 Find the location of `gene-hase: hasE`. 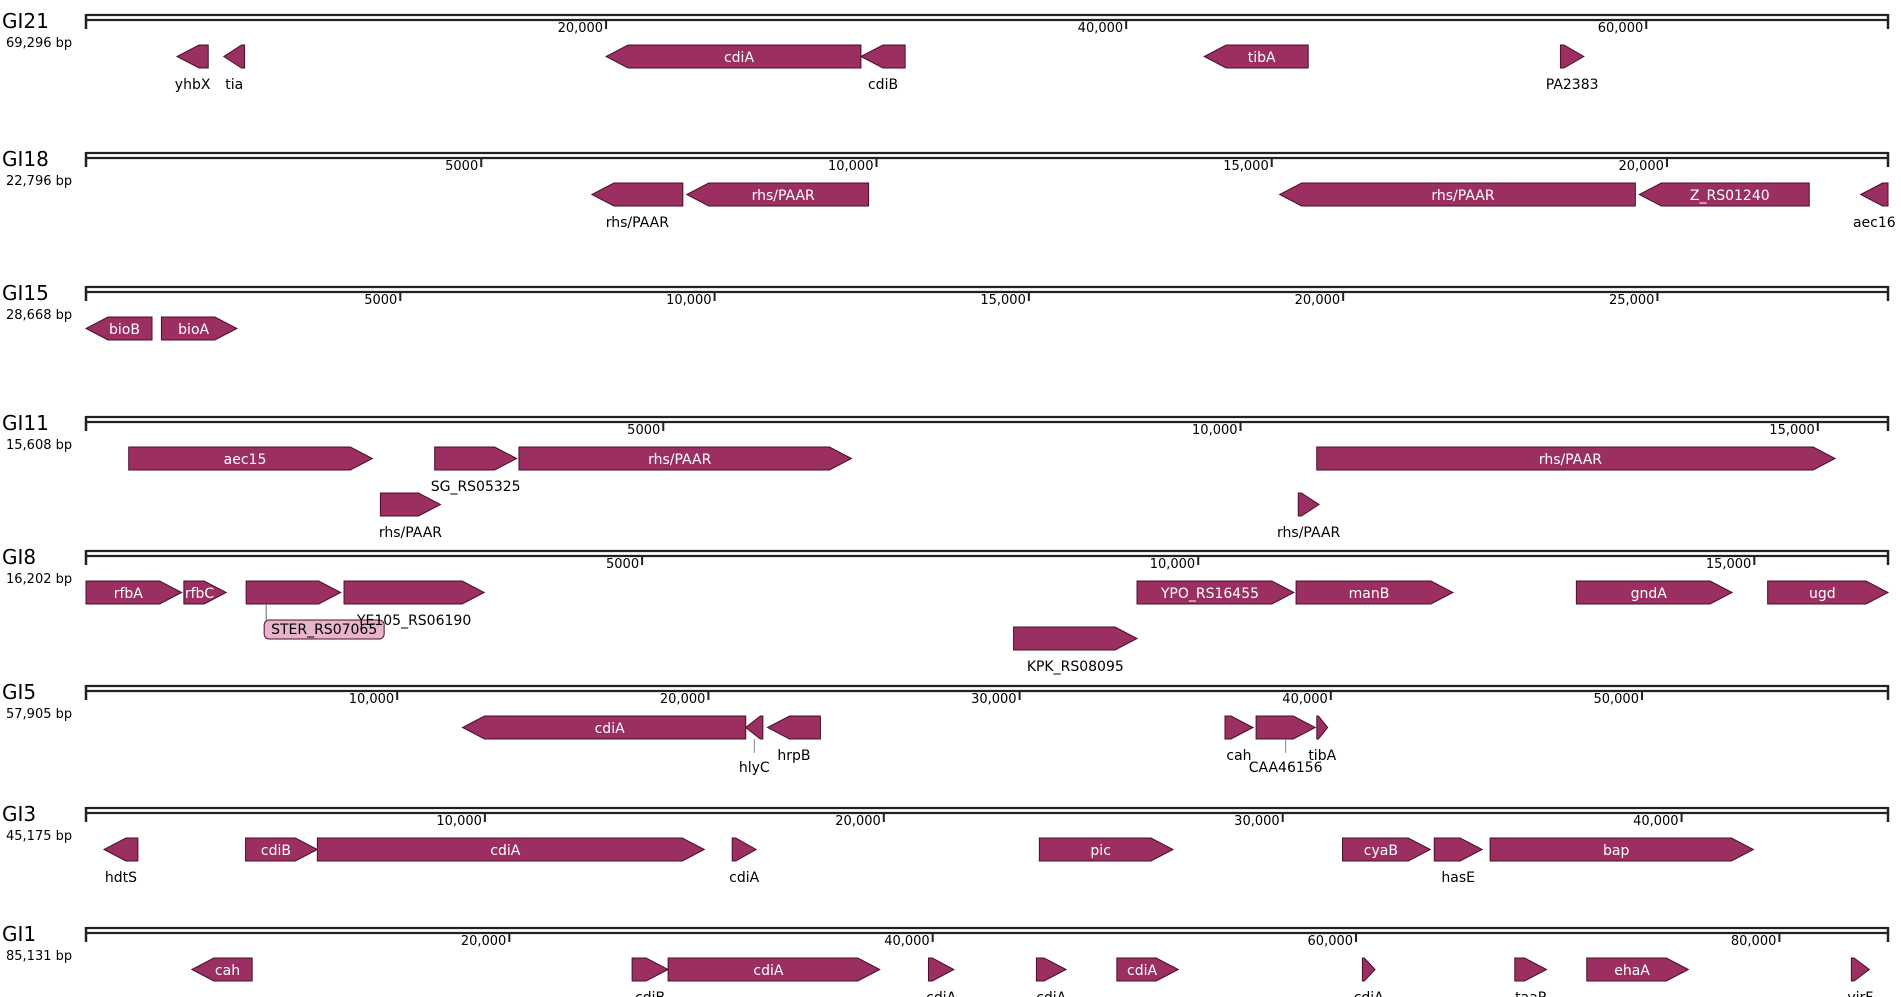

gene-hase: hasE is located at coordinates (1458, 861).